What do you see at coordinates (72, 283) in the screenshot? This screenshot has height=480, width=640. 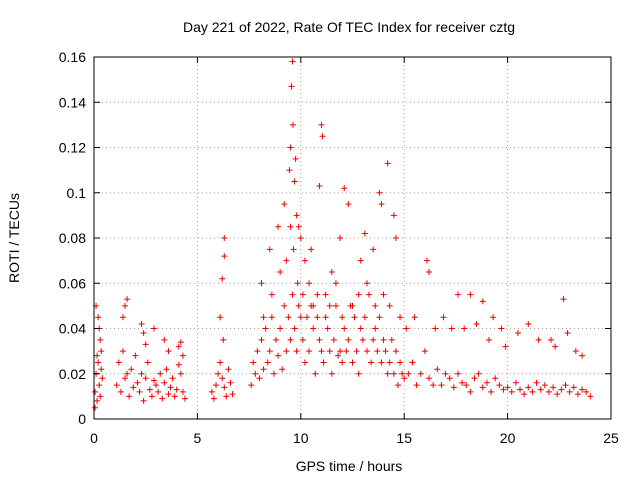 I see `y-tick-label: 0.06` at bounding box center [72, 283].